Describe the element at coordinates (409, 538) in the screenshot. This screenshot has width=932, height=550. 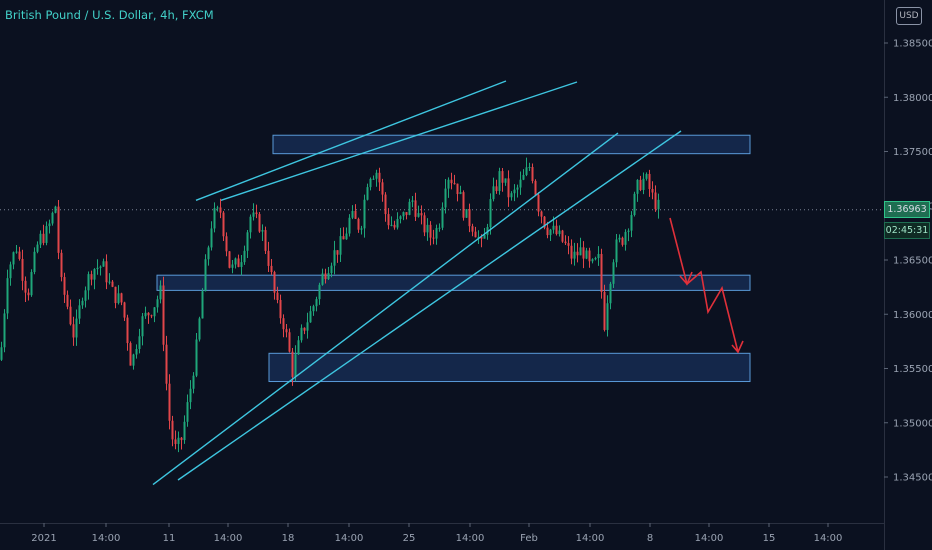
I see `time-tick-label: 25` at that location.